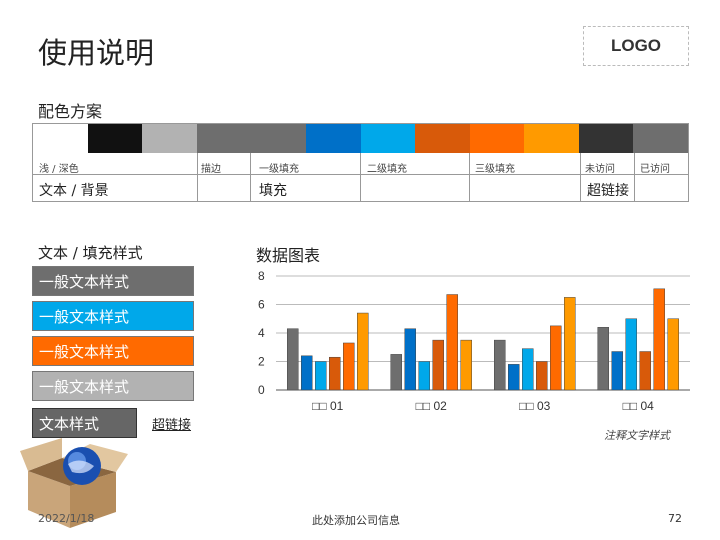 Image resolution: width=720 pixels, height=540 pixels. Describe the element at coordinates (211, 169) in the screenshot. I see `label-stroke: 描边` at that location.